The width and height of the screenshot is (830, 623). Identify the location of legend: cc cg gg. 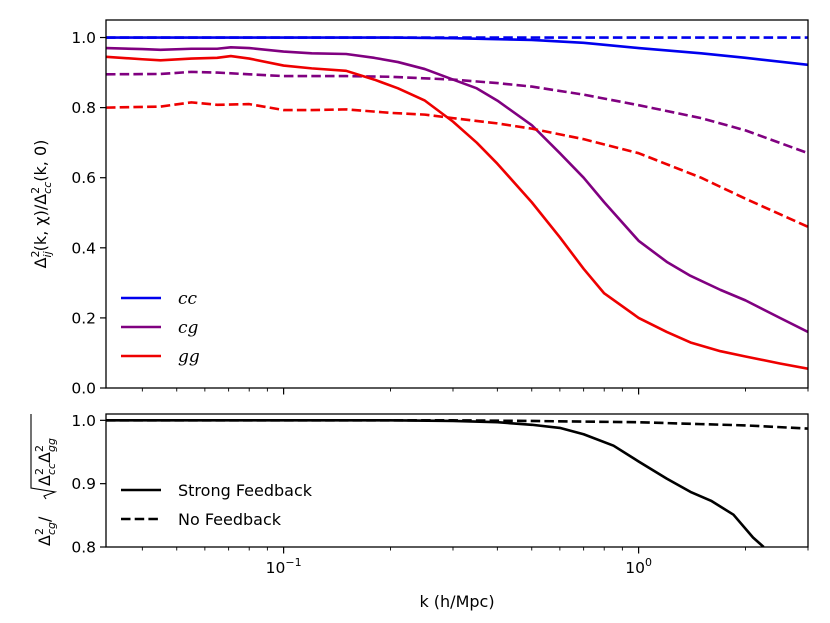
(160, 328).